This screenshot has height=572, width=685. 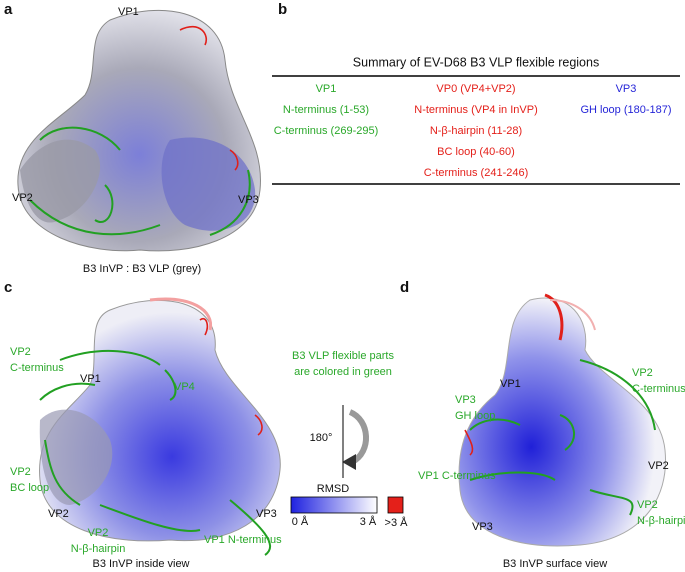 I want to click on table-header: VP3, so click(x=626, y=89).